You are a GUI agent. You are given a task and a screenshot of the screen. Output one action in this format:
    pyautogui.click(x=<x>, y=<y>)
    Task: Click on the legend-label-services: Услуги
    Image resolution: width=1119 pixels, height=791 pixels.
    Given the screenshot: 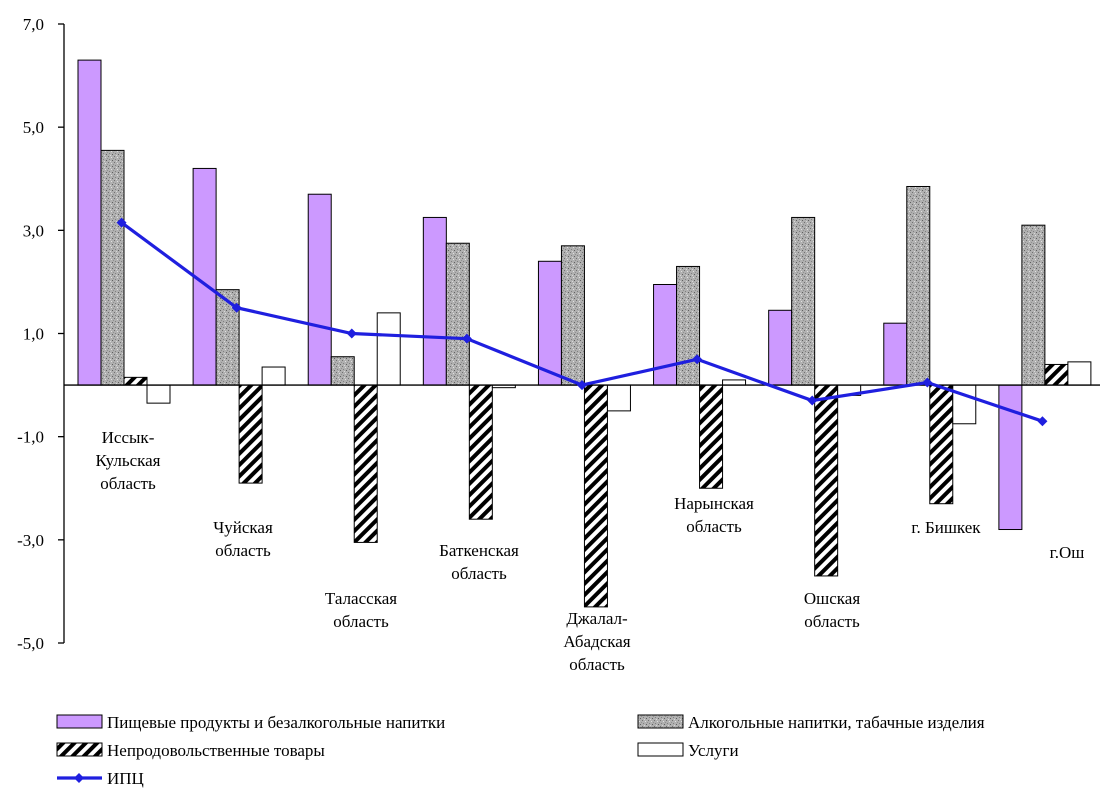 What is the action you would take?
    pyautogui.click(x=713, y=750)
    